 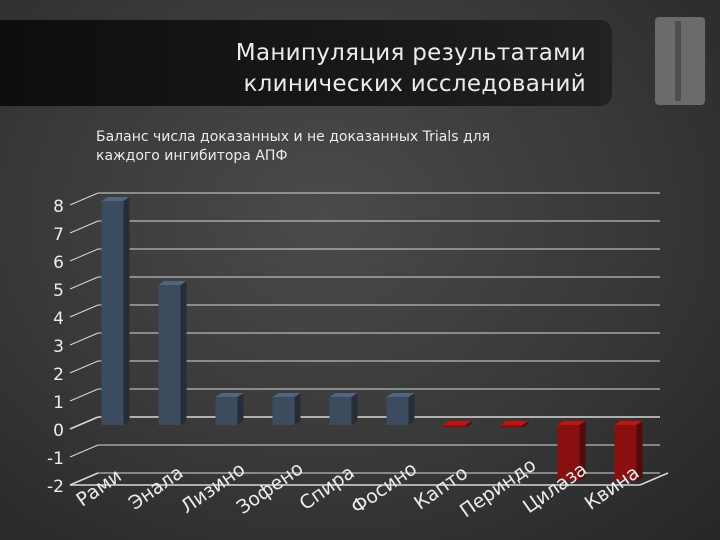 I want to click on y-tick-label: 5, so click(x=58, y=291).